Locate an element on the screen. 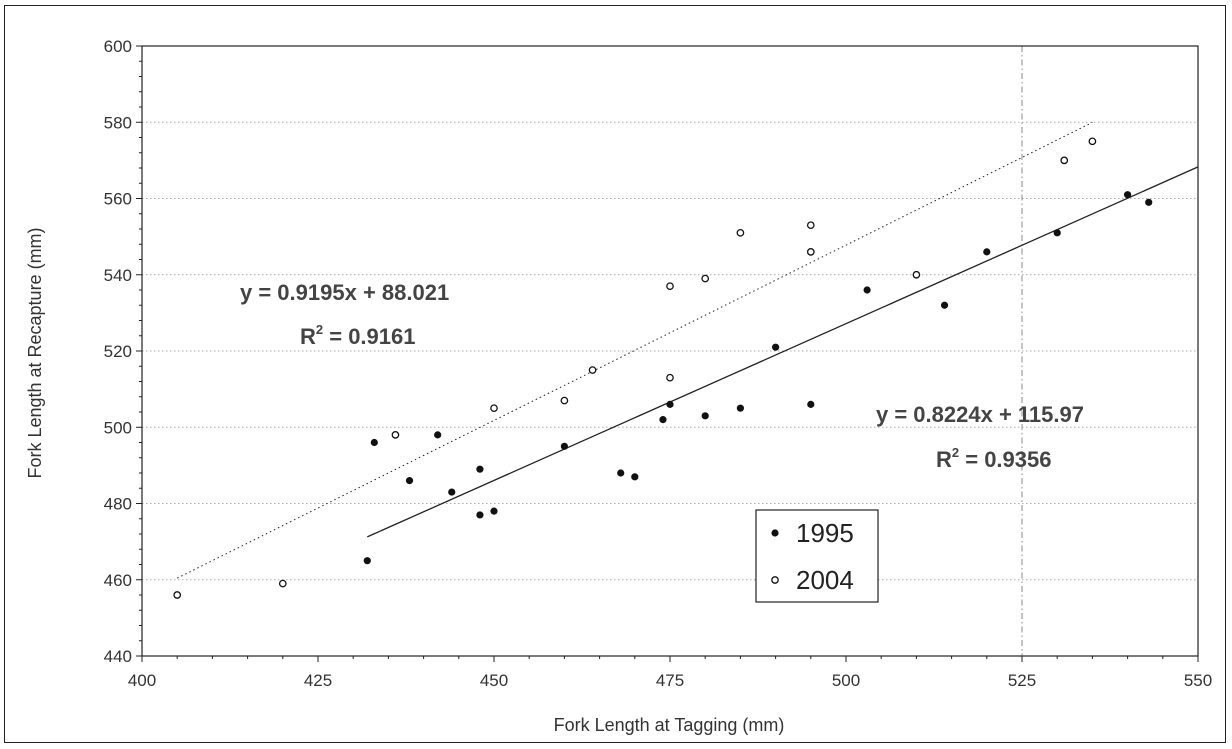  tick-label-y-520: 520 is located at coordinates (118, 351).